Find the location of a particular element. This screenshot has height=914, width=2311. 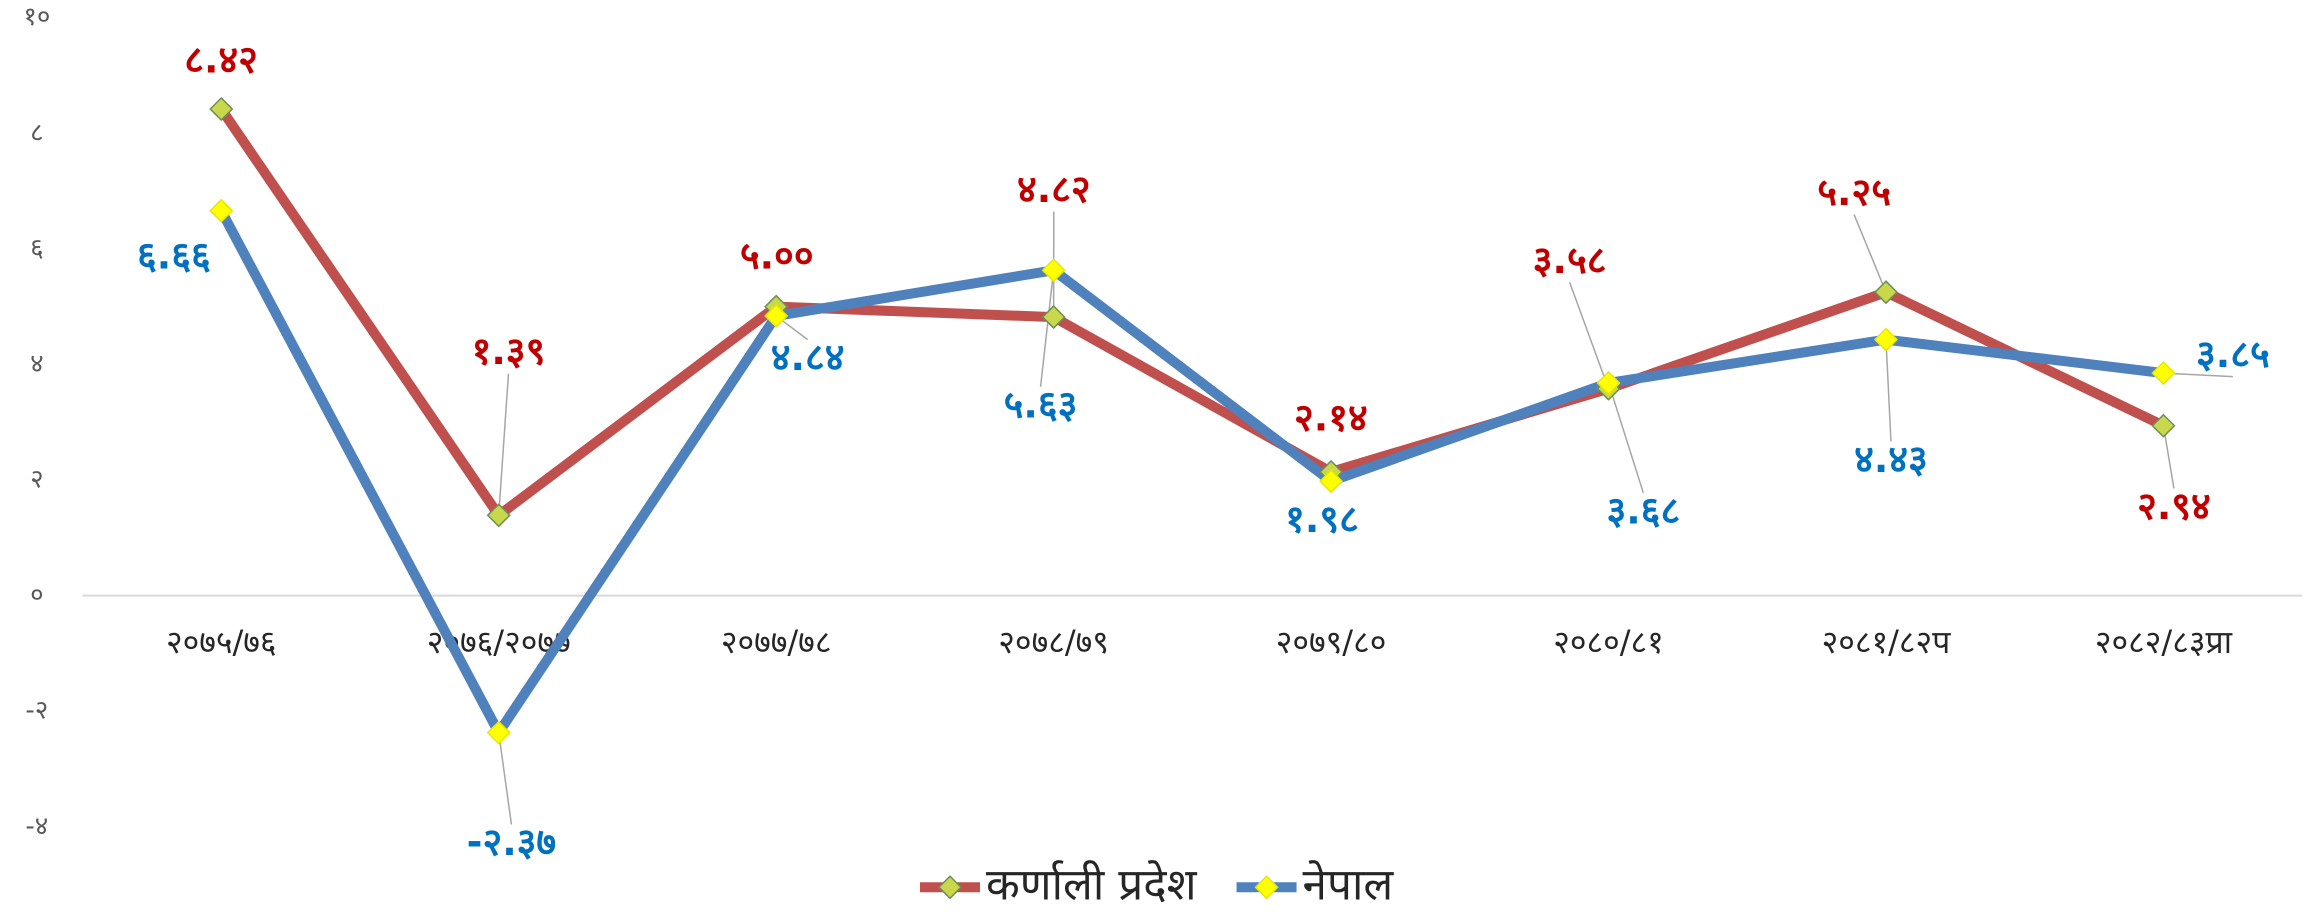

data-label: २.१४ is located at coordinates (1331, 418).